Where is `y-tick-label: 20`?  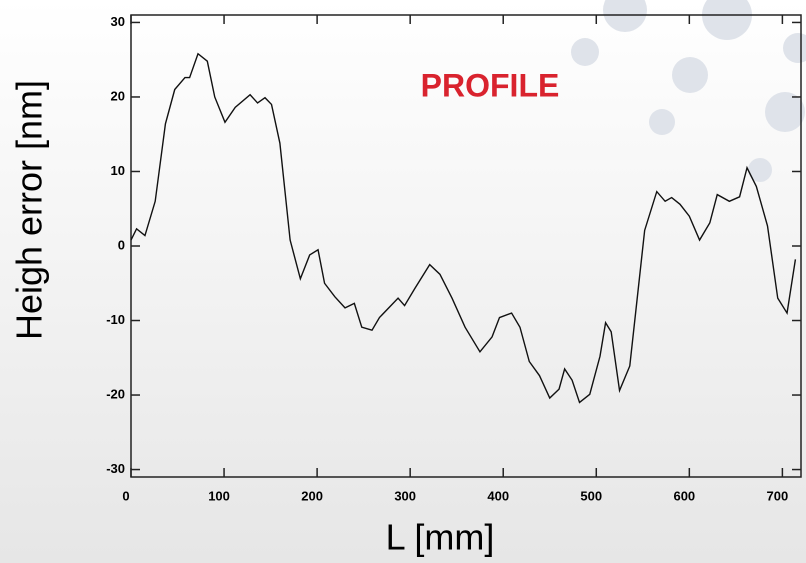
y-tick-label: 20 is located at coordinates (118, 95).